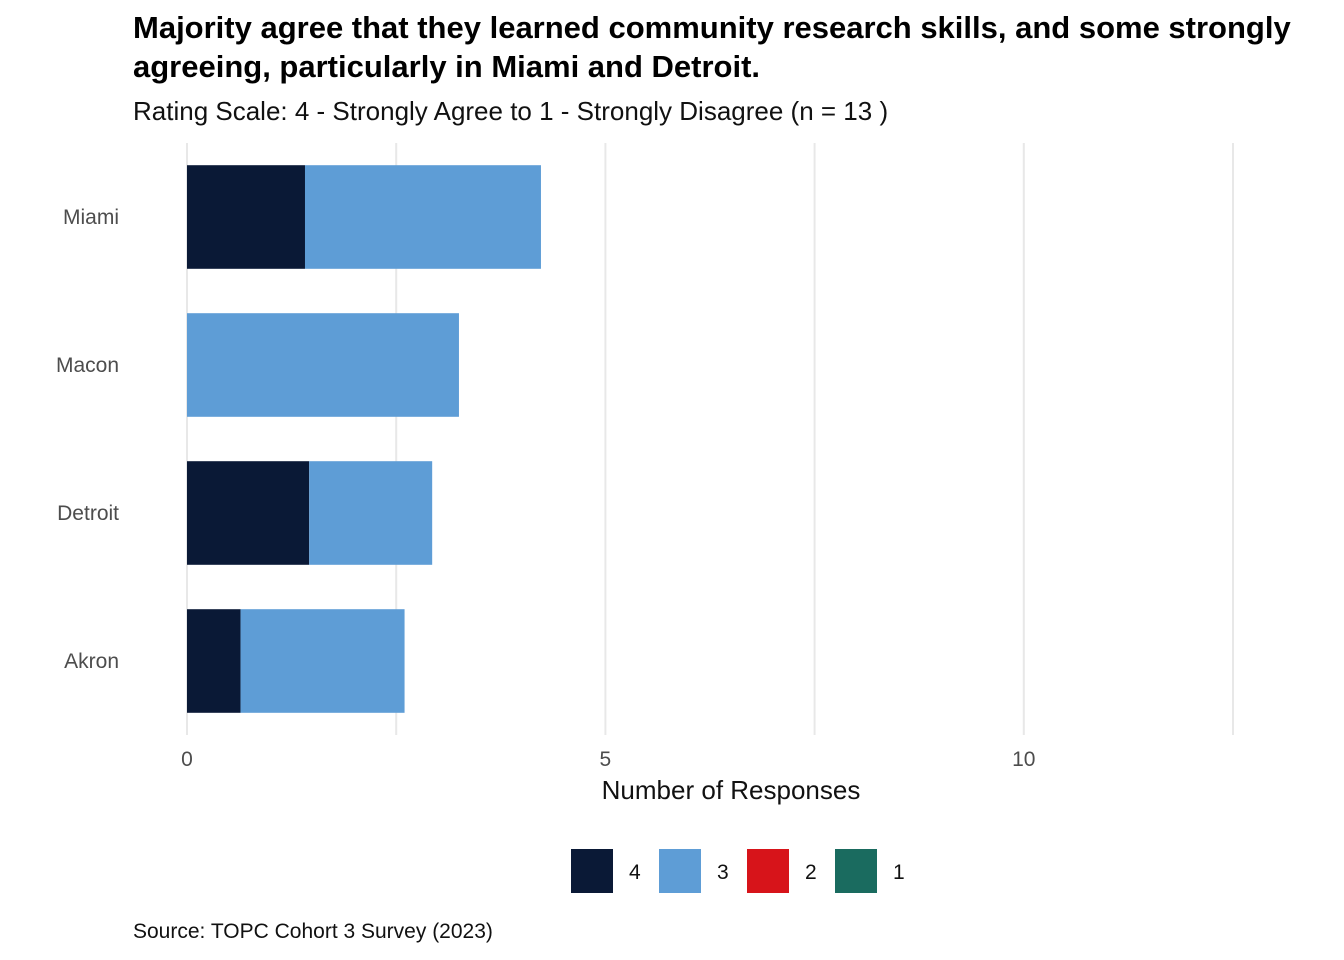 This screenshot has width=1344, height=960. What do you see at coordinates (723, 872) in the screenshot?
I see `legend-label-3: 3` at bounding box center [723, 872].